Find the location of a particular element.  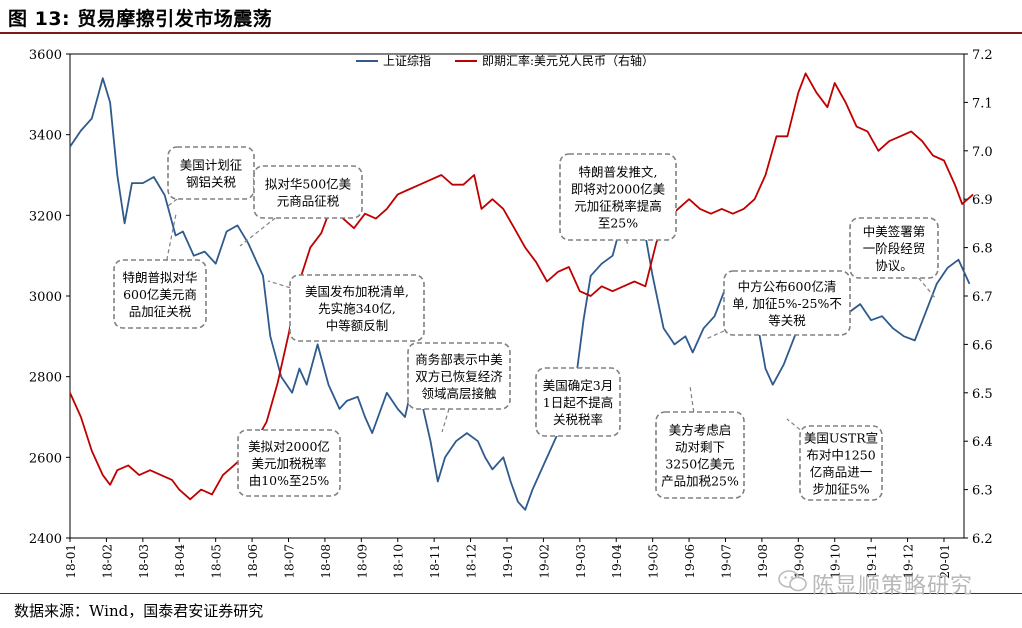

right-tick-label: 6.8 is located at coordinates (982, 249).